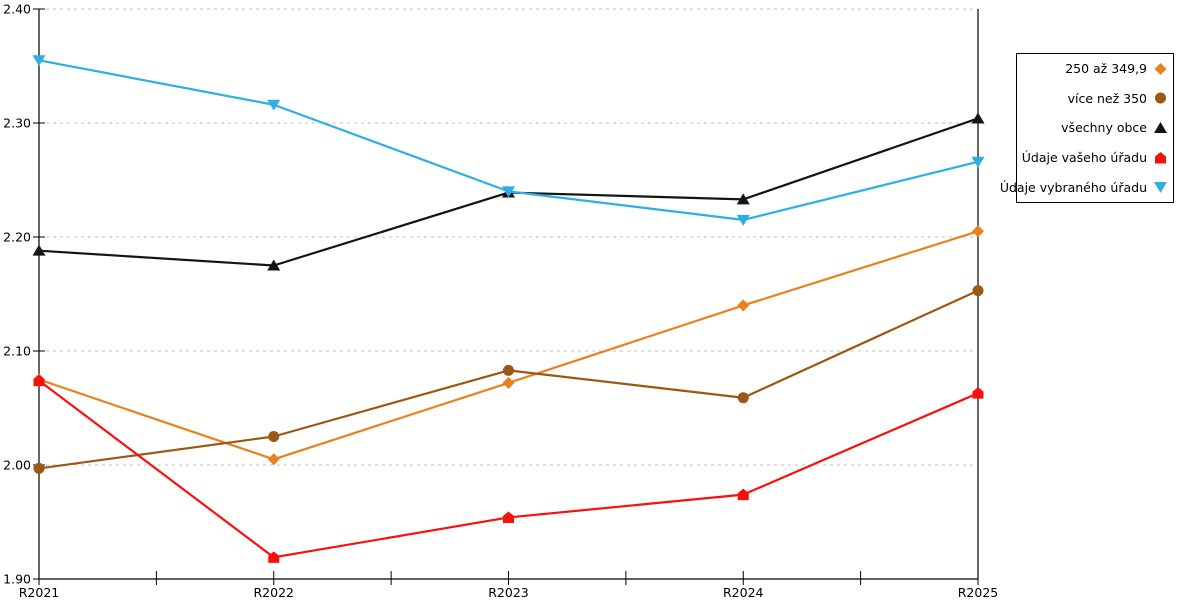 The width and height of the screenshot is (1200, 600). Describe the element at coordinates (17, 237) in the screenshot. I see `y-tick-label: 2.20` at that location.